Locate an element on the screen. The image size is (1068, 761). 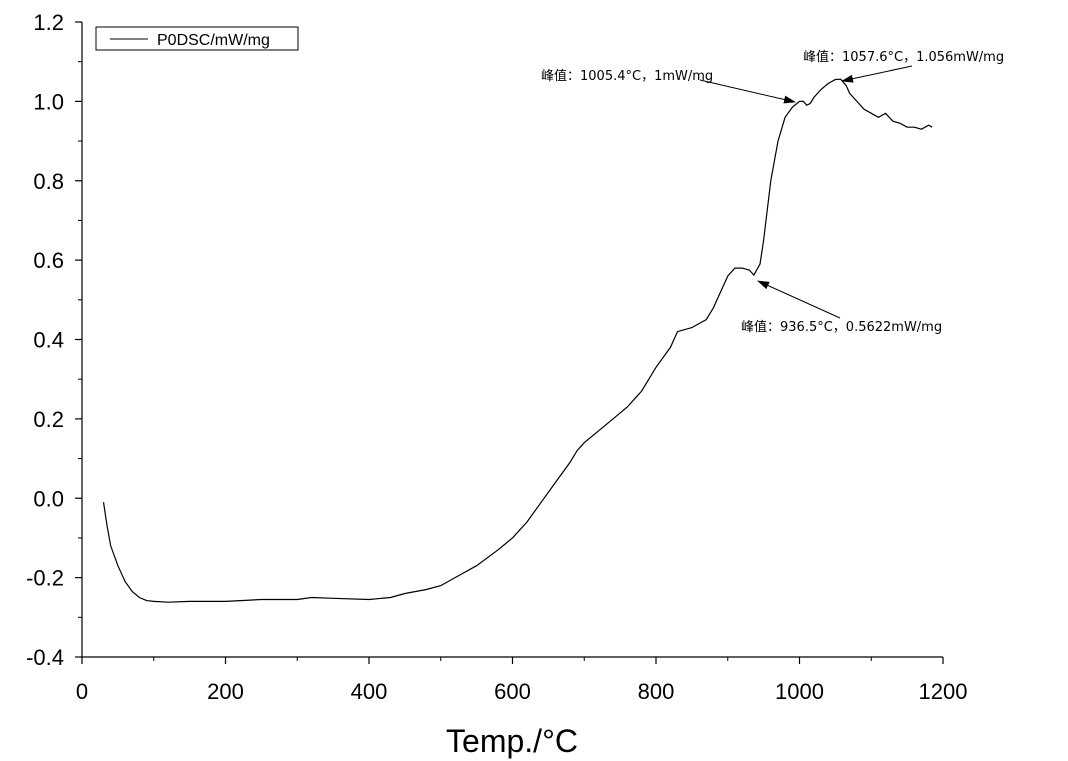
x-tick-label: 1200 is located at coordinates (943, 691).